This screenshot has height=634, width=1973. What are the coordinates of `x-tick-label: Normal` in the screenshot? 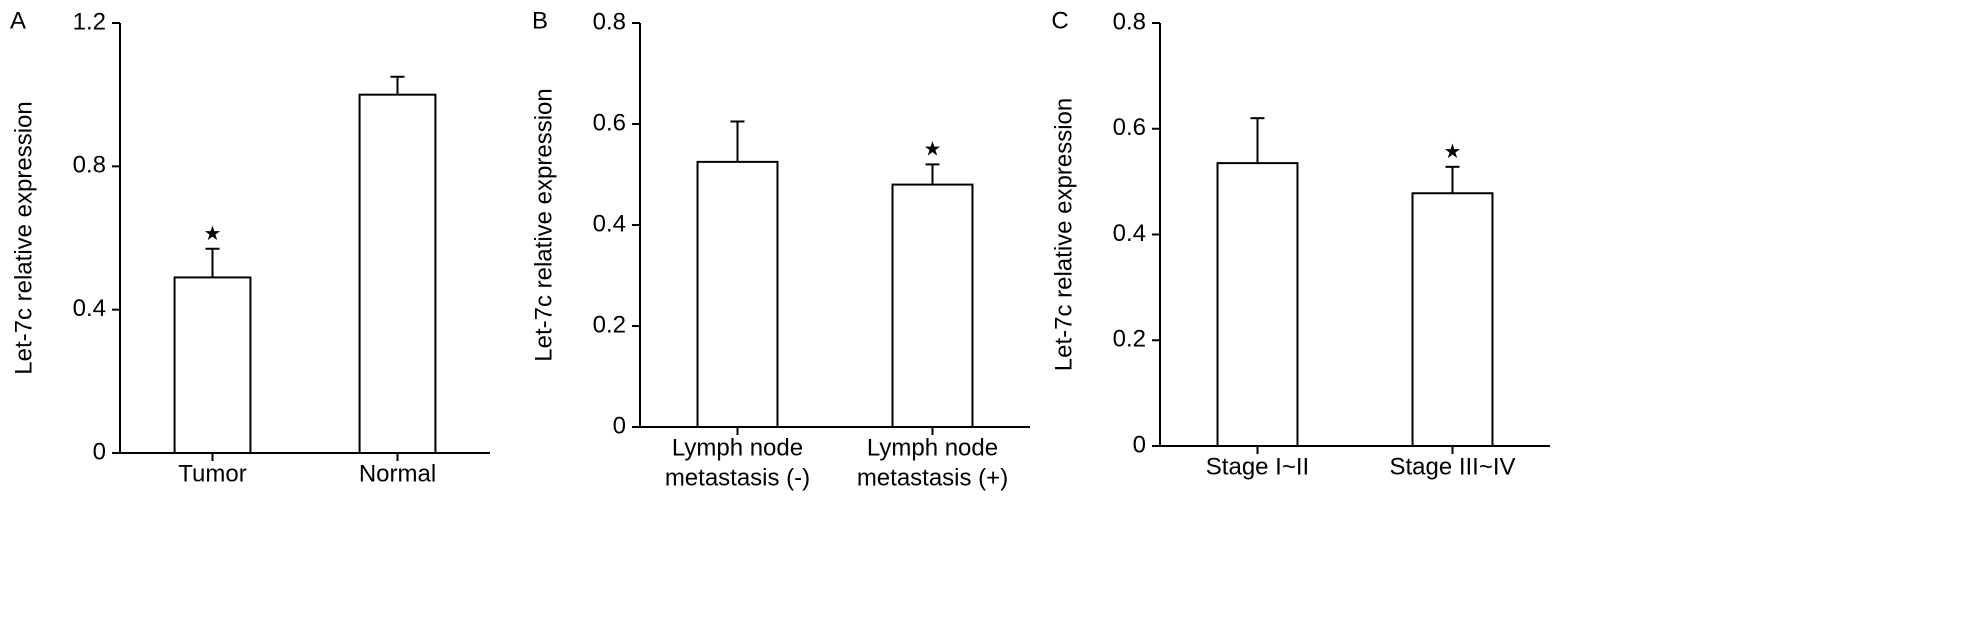 It's located at (397, 473).